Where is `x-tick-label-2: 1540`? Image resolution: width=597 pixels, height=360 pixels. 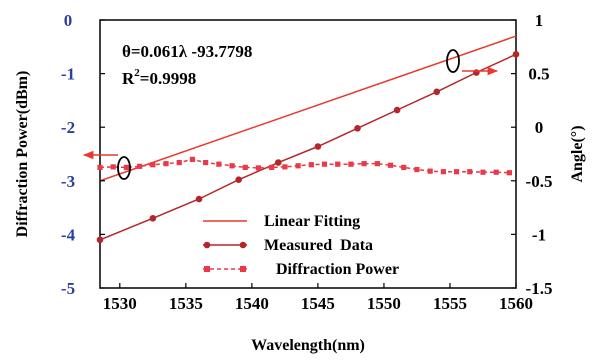
x-tick-label-2: 1540 is located at coordinates (252, 303).